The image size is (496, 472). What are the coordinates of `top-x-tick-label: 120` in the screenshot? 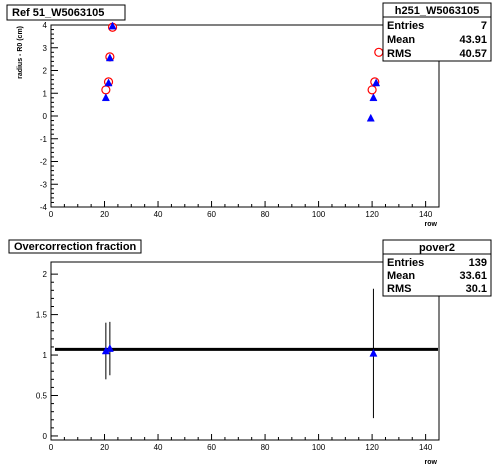 It's located at (372, 214).